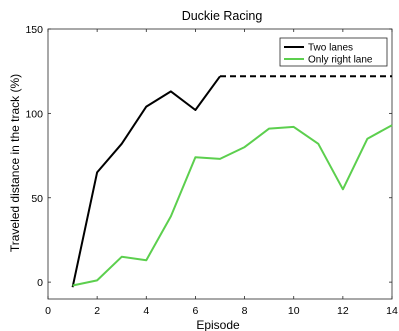 The height and width of the screenshot is (331, 399). I want to click on x-tick-label: 6, so click(196, 311).